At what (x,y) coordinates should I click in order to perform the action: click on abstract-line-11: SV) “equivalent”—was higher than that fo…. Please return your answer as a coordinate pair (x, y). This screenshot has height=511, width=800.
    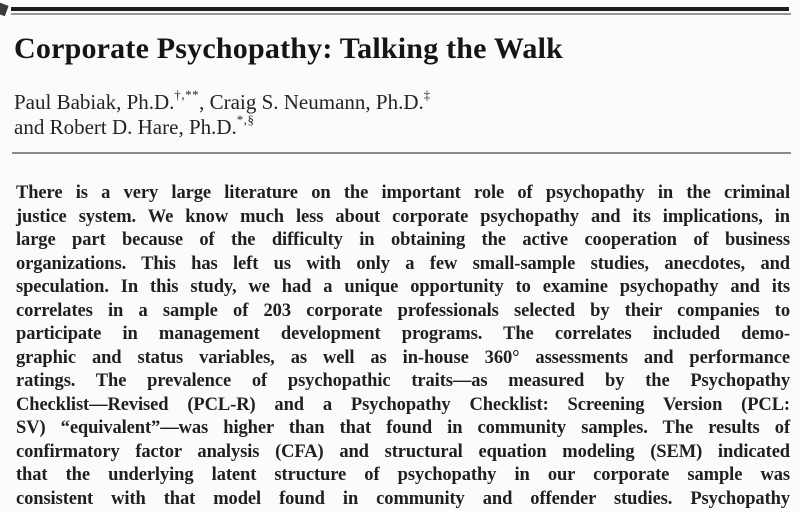
    Looking at the image, I should click on (403, 429).